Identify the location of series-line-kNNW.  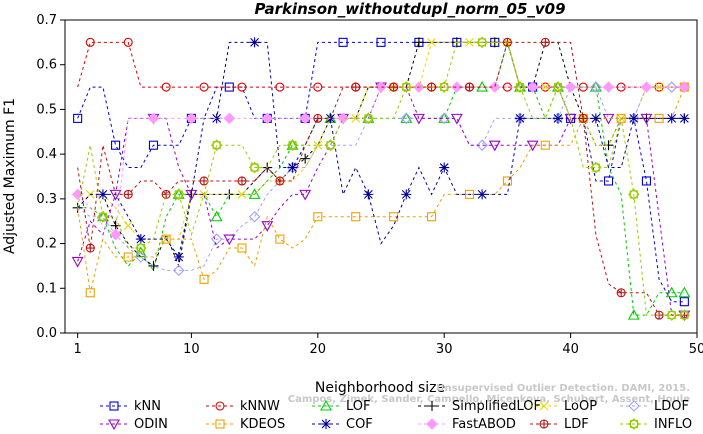
(381, 64).